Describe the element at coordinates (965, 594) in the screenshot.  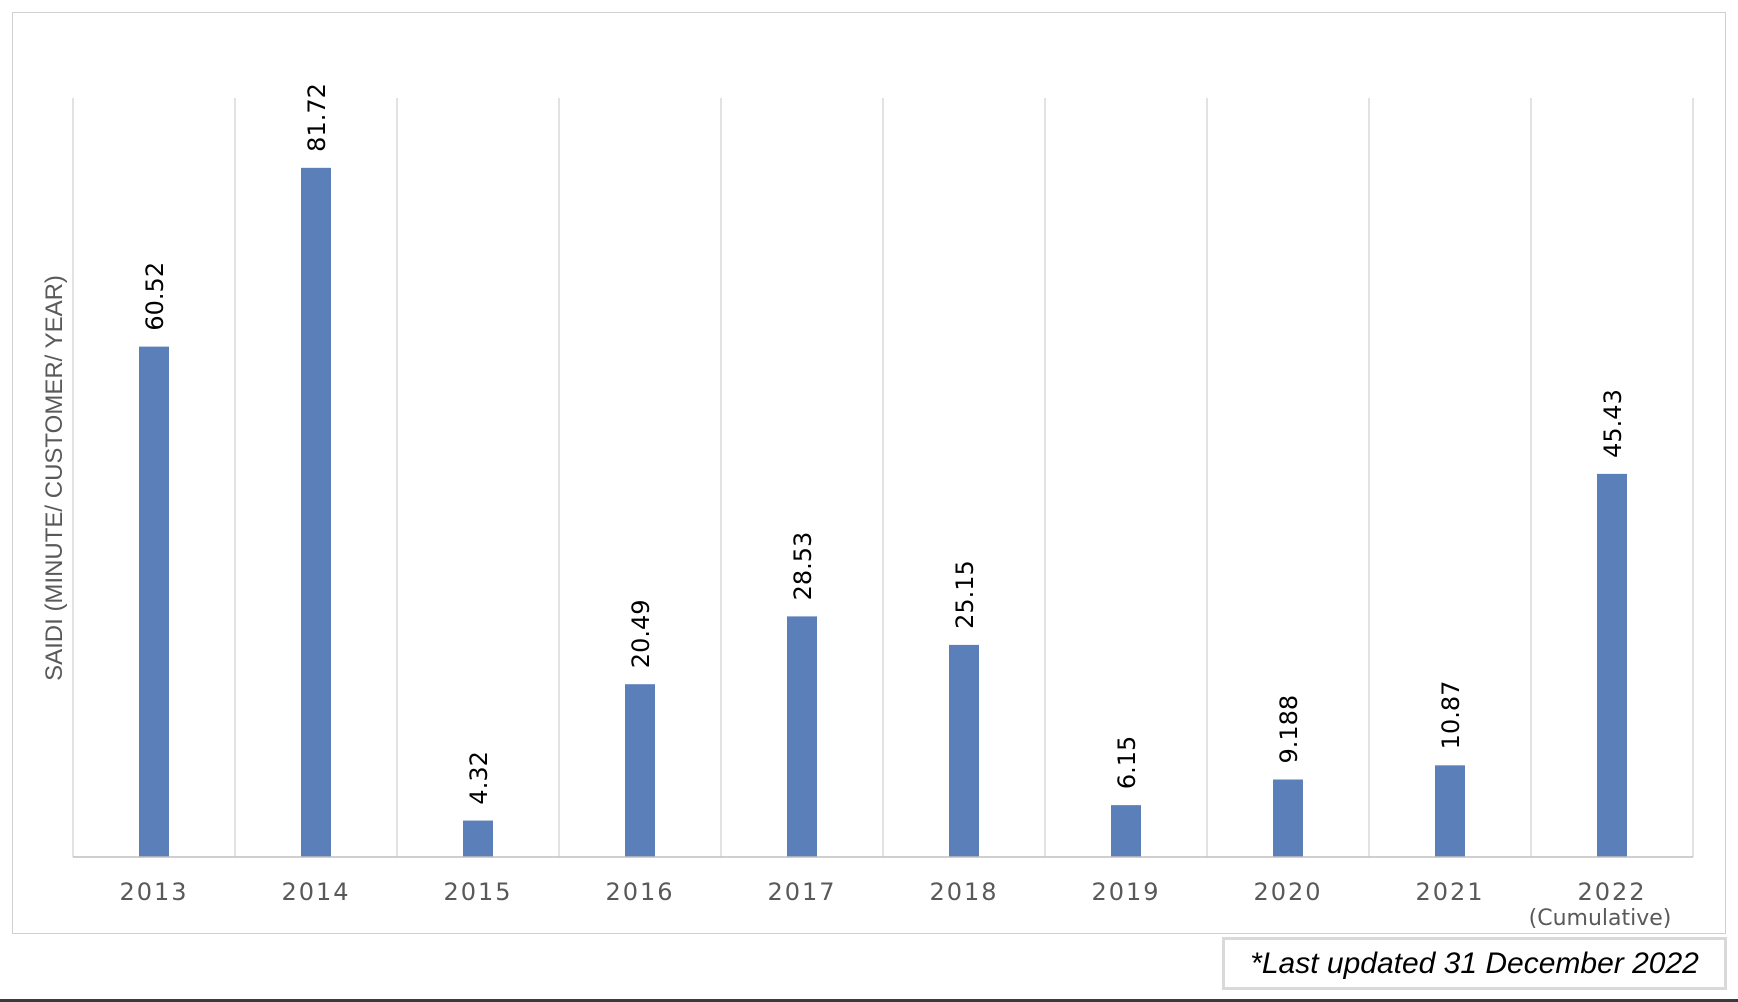
I see `data-label-2018: 25.15` at that location.